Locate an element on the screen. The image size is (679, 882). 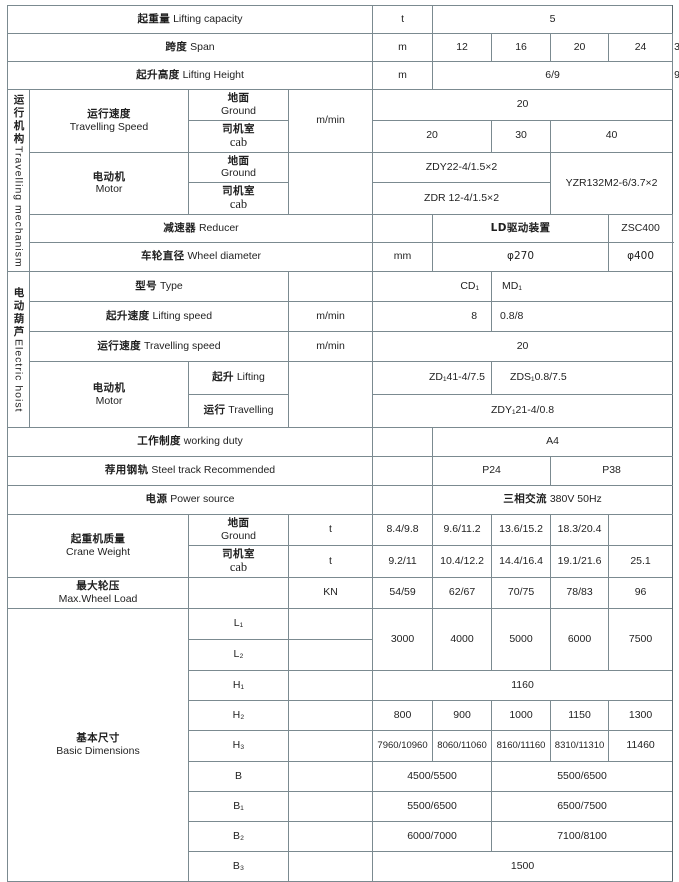
sub-label-ground: 地面 Ground is located at coordinates (238, 105).